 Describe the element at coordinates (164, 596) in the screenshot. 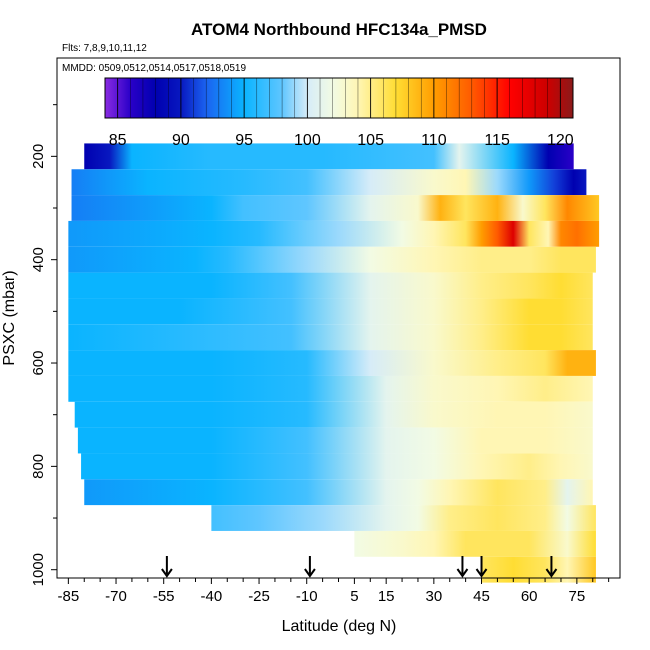

I see `x-tick-label: -55` at that location.